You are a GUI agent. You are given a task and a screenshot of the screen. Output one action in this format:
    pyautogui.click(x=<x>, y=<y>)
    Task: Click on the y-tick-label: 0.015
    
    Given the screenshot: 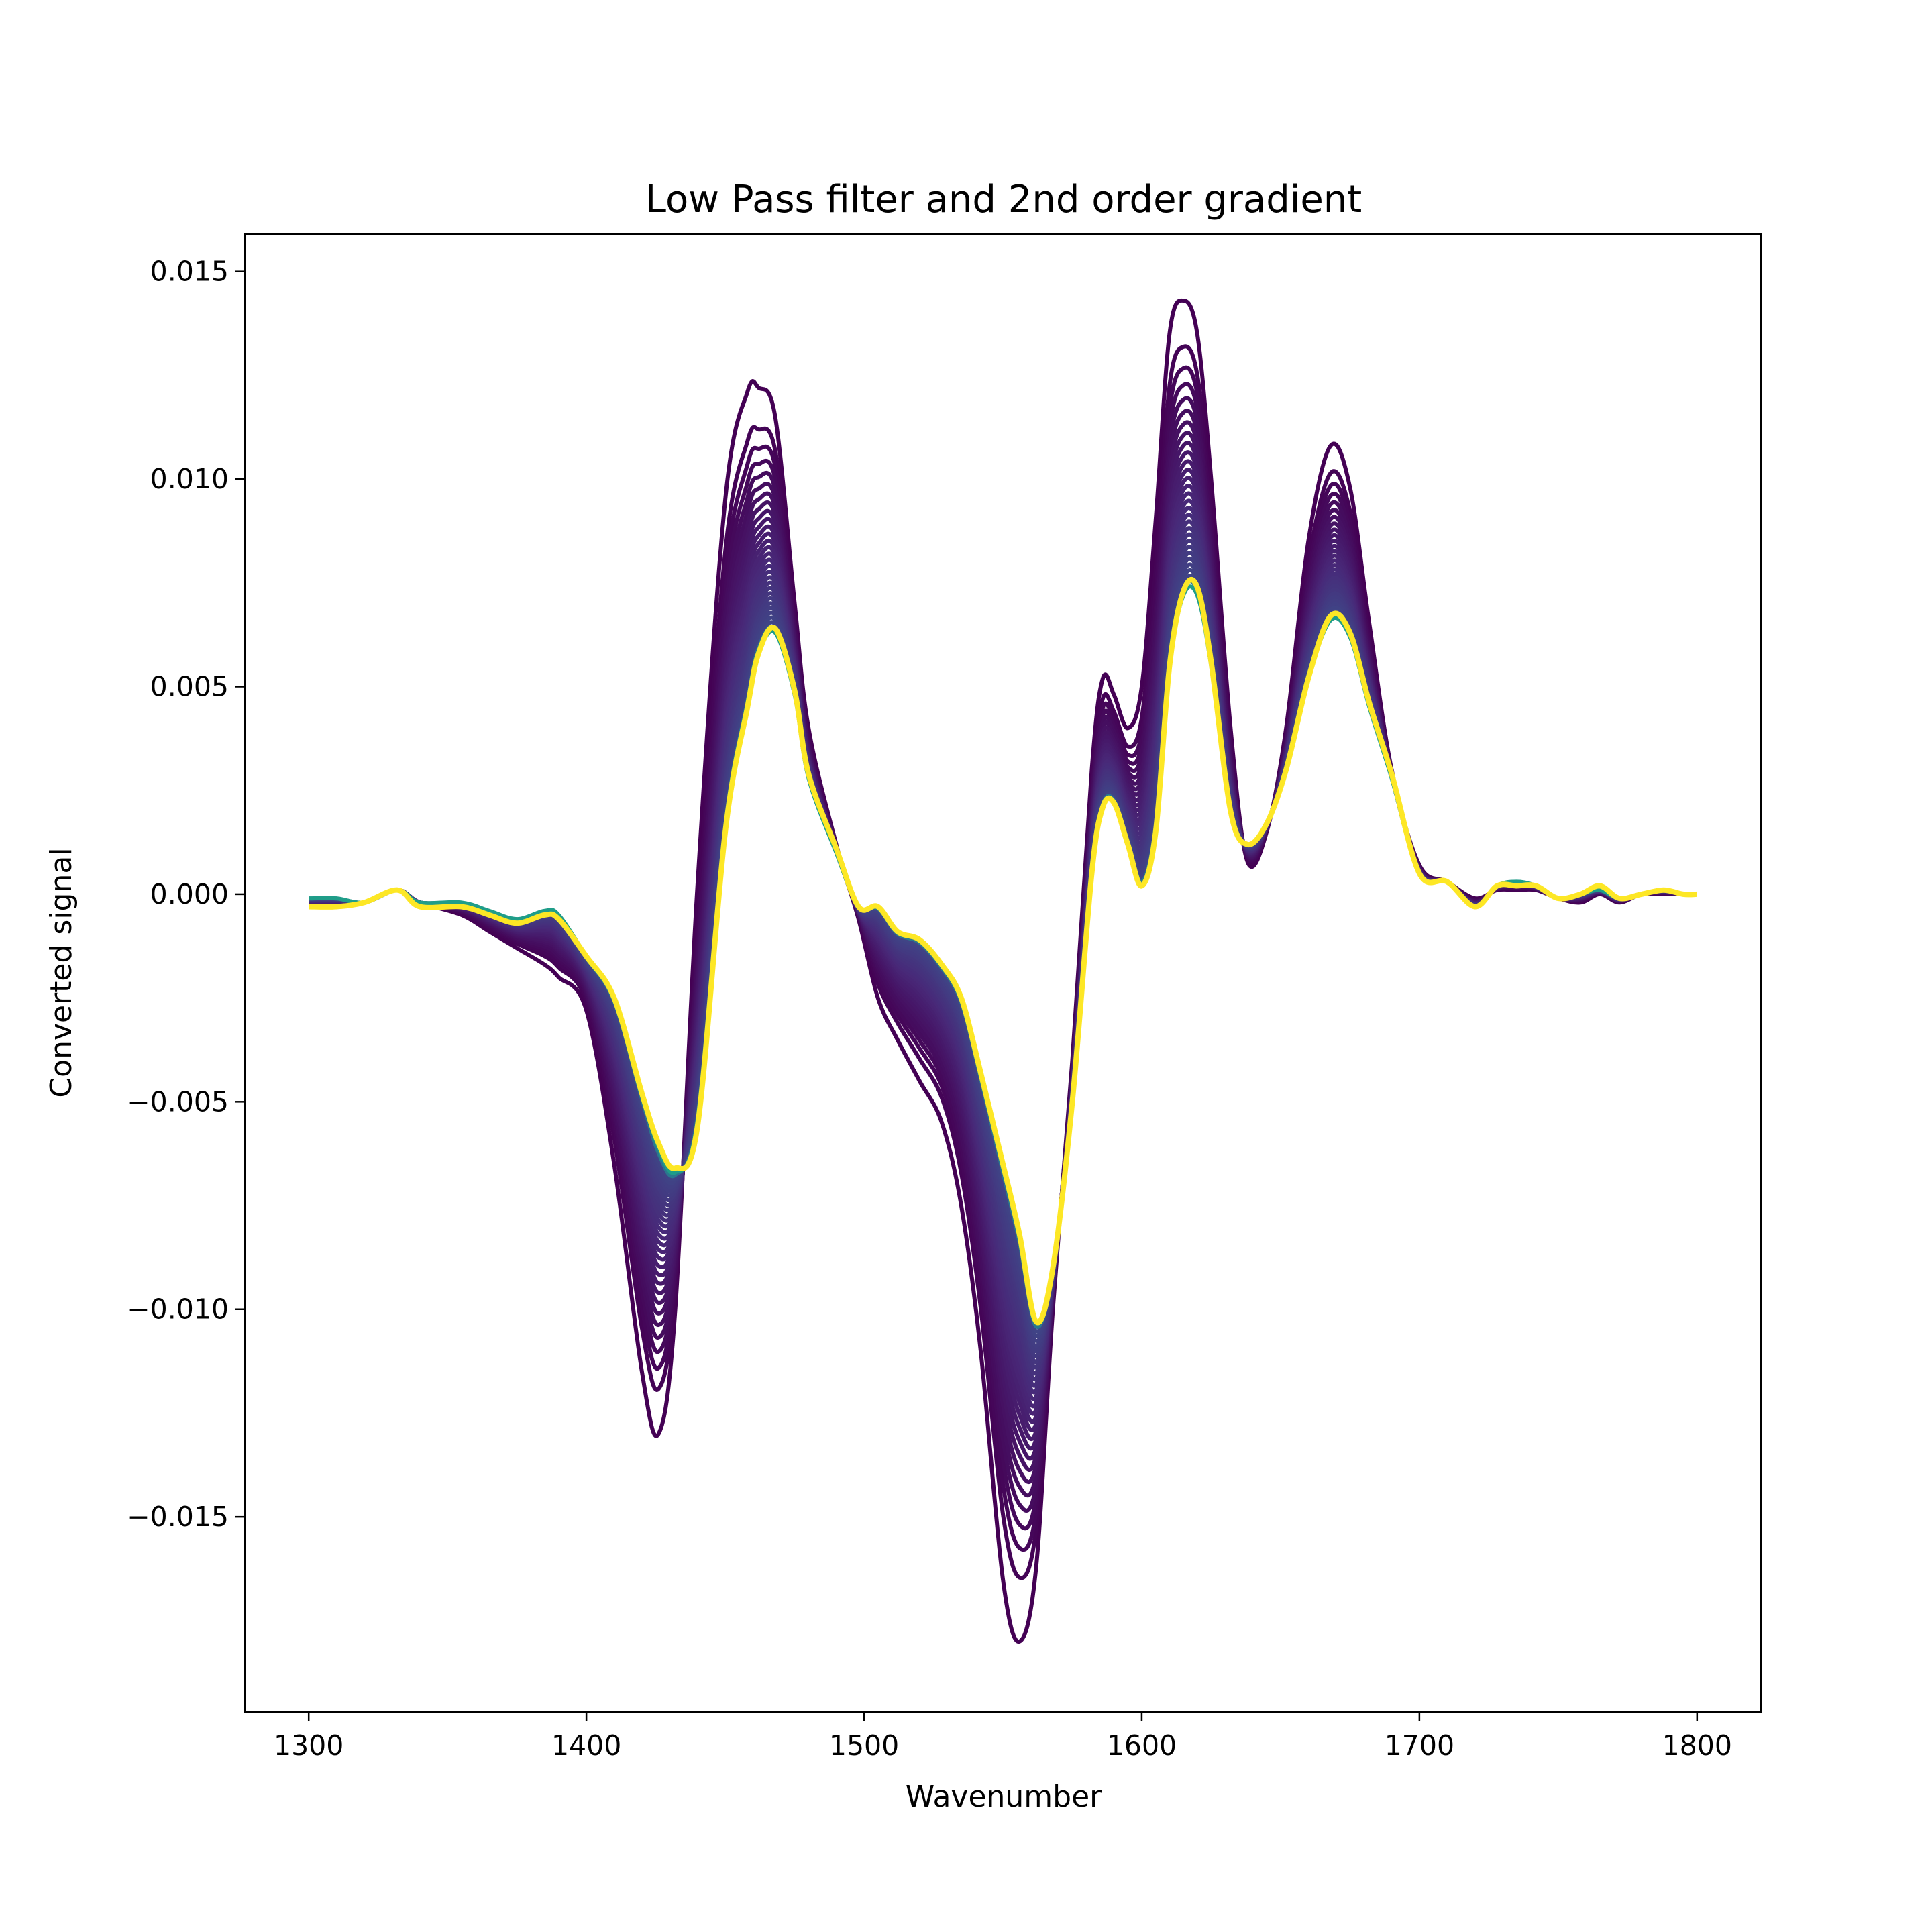 What is the action you would take?
    pyautogui.click(x=189, y=272)
    